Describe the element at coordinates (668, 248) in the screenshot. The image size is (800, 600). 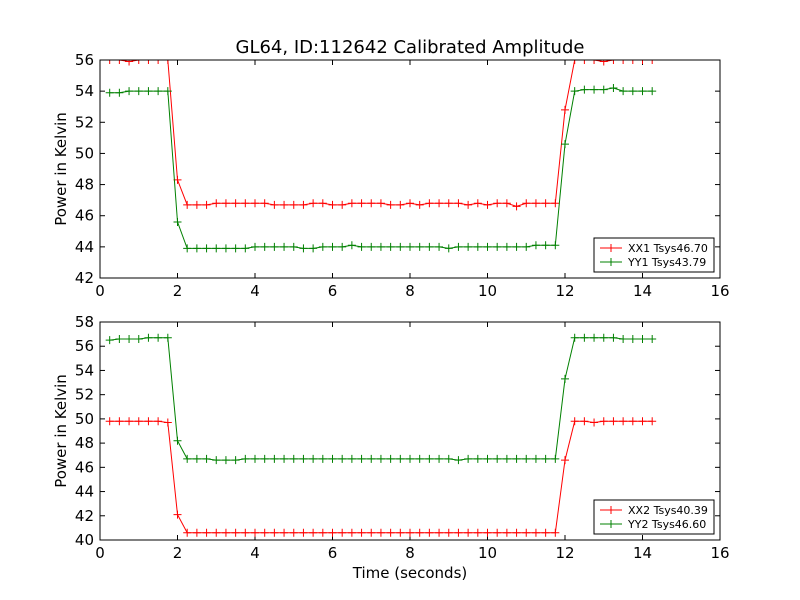
I see `legend-label: XX1 Tsys46.70` at that location.